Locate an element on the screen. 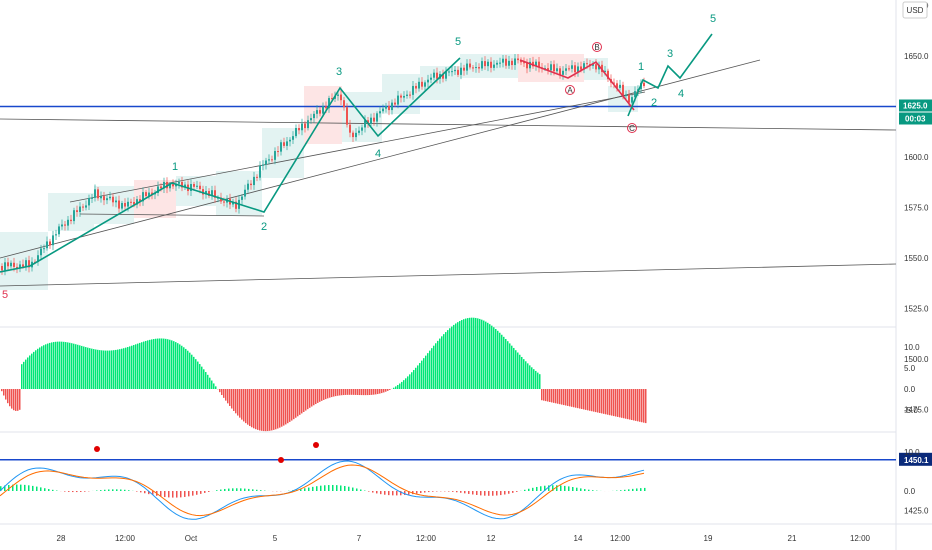 Image resolution: width=932 pixels, height=550 pixels. osc1-tick-label: 5.0 is located at coordinates (910, 368).